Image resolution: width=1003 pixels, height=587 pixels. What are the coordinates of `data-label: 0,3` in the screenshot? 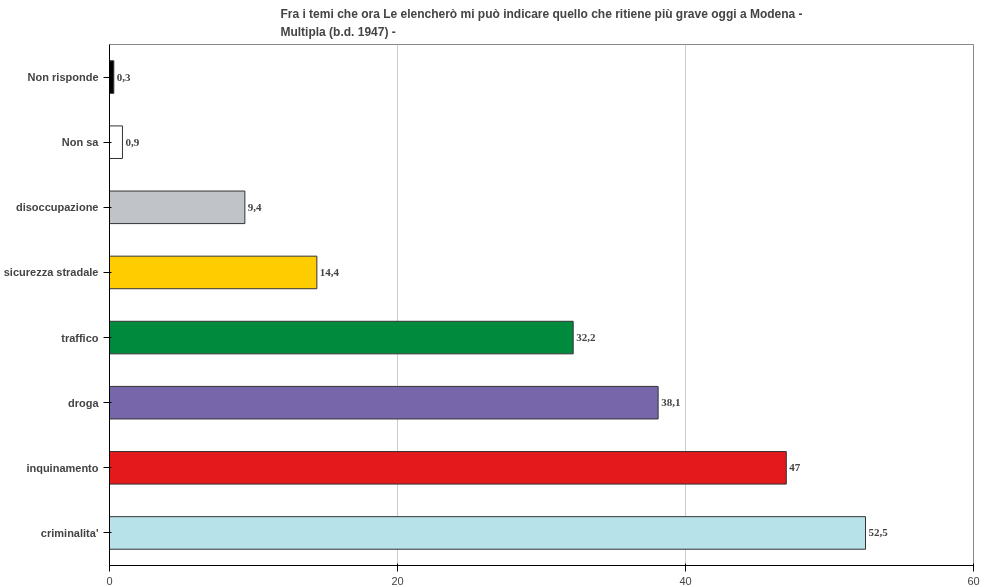 It's located at (124, 76).